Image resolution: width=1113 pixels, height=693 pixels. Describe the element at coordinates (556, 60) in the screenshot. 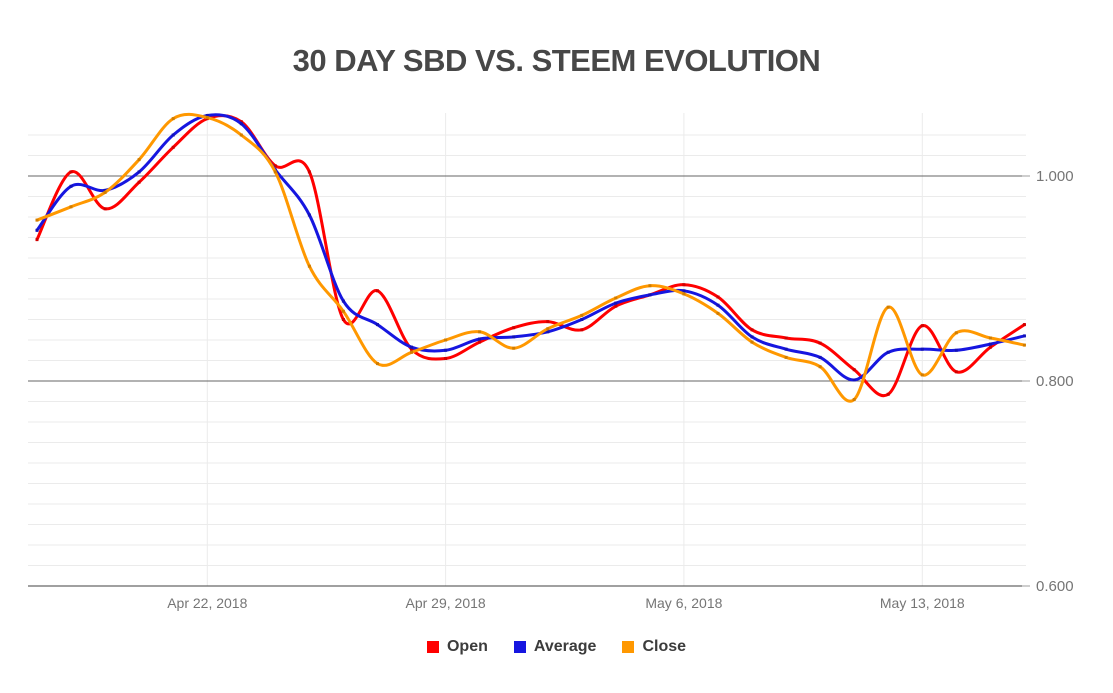

I see `chart-title: 30 DAY SBD VS. STEEM EVOLUTION` at that location.